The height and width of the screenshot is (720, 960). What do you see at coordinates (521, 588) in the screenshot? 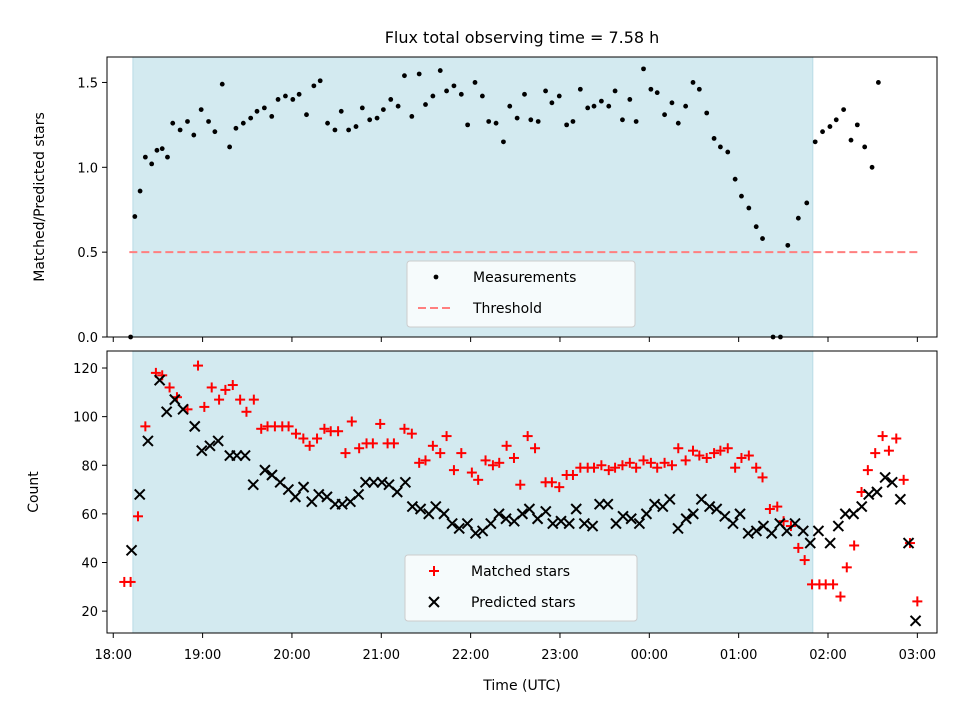
I see `count-legend: Matched stars Predicted stars` at bounding box center [521, 588].